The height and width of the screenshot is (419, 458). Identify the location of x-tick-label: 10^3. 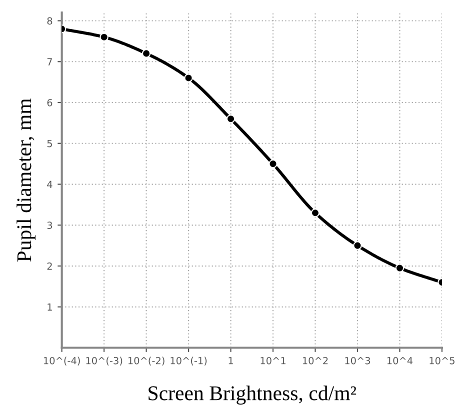
(357, 360).